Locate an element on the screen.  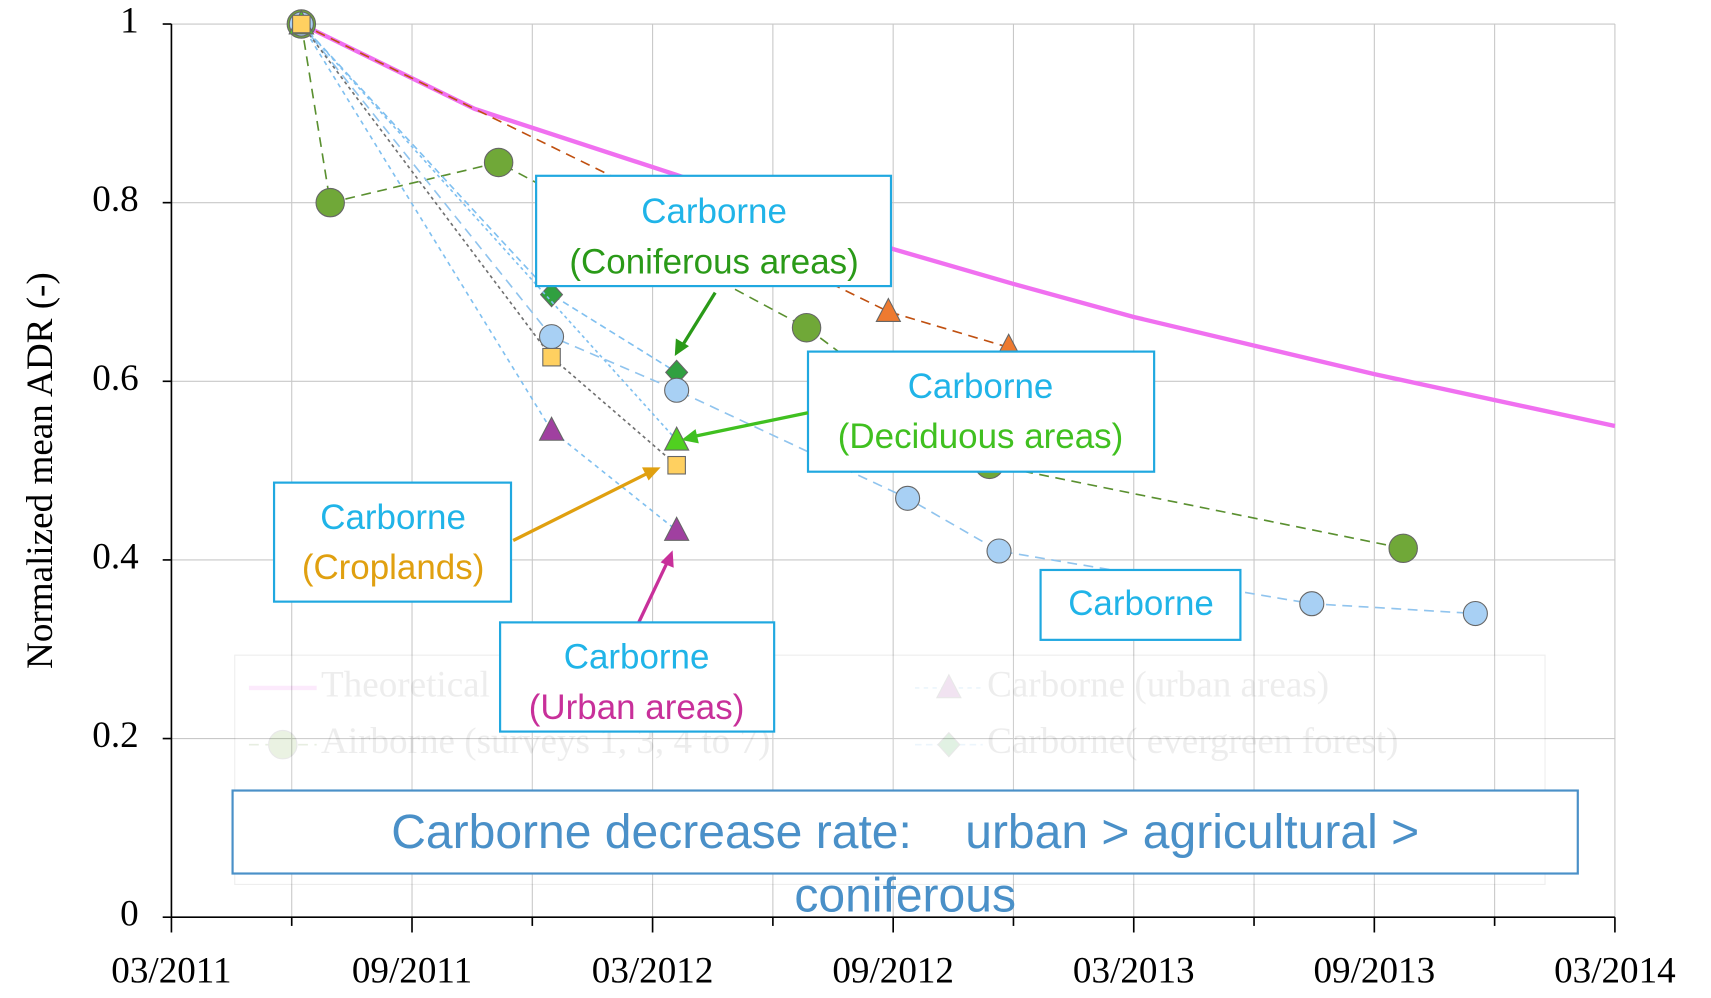
x-tick-label: 09/2011 is located at coordinates (412, 970).